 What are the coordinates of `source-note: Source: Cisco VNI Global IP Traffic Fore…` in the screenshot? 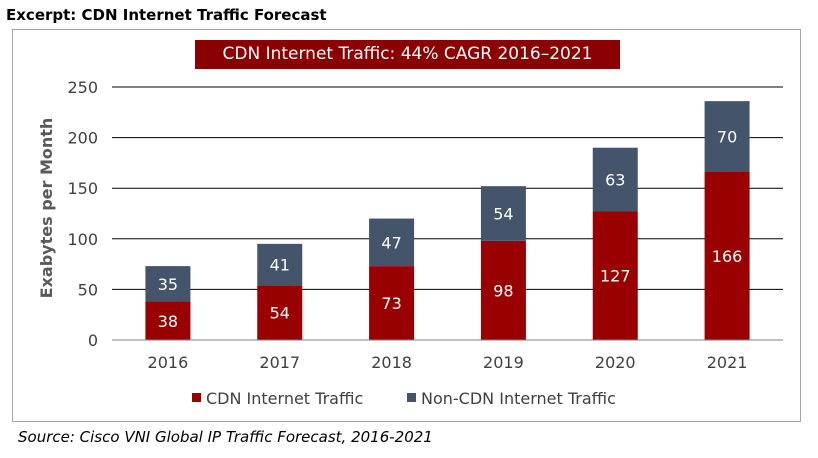 It's located at (225, 437).